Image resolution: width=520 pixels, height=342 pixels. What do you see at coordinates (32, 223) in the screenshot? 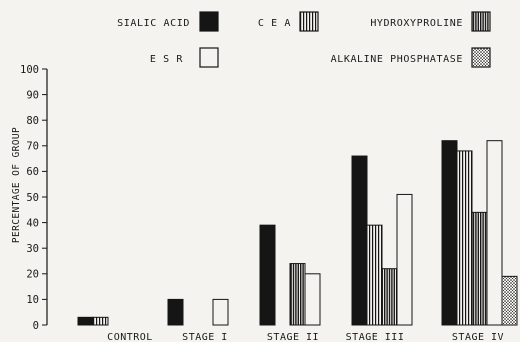
I see `y-tick-label: 40` at bounding box center [32, 223].